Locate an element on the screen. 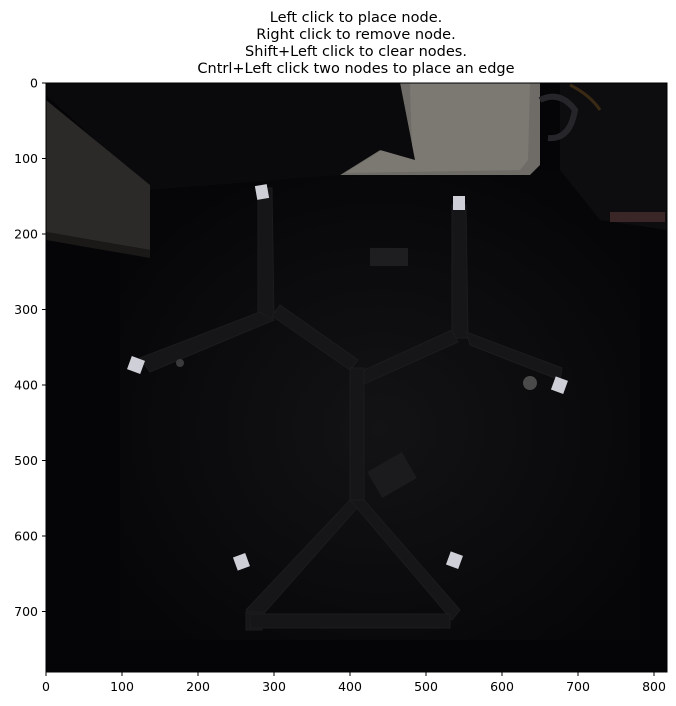 This screenshot has height=706, width=676. x-tick-label: 0 is located at coordinates (46, 686).